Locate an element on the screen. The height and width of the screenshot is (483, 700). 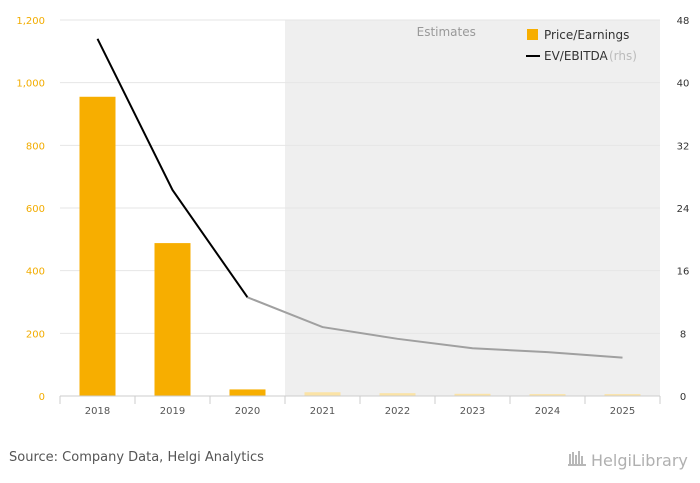
x-tick-label: 2021 is located at coordinates (322, 411).